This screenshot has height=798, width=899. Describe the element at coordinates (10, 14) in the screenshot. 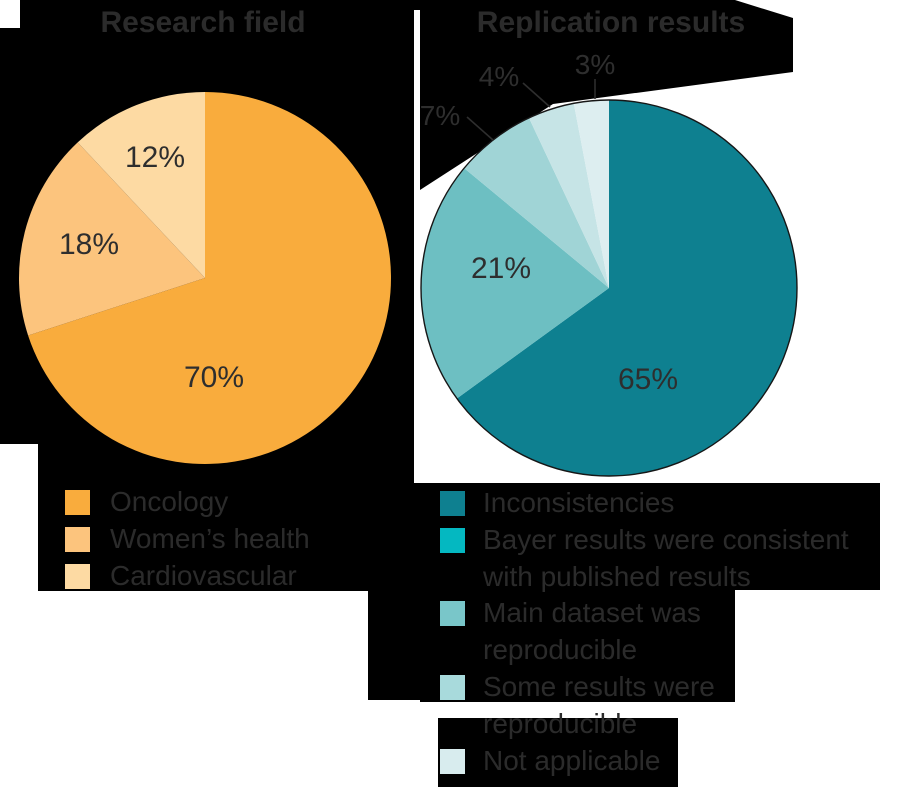

I see `white-corner-patch` at that location.